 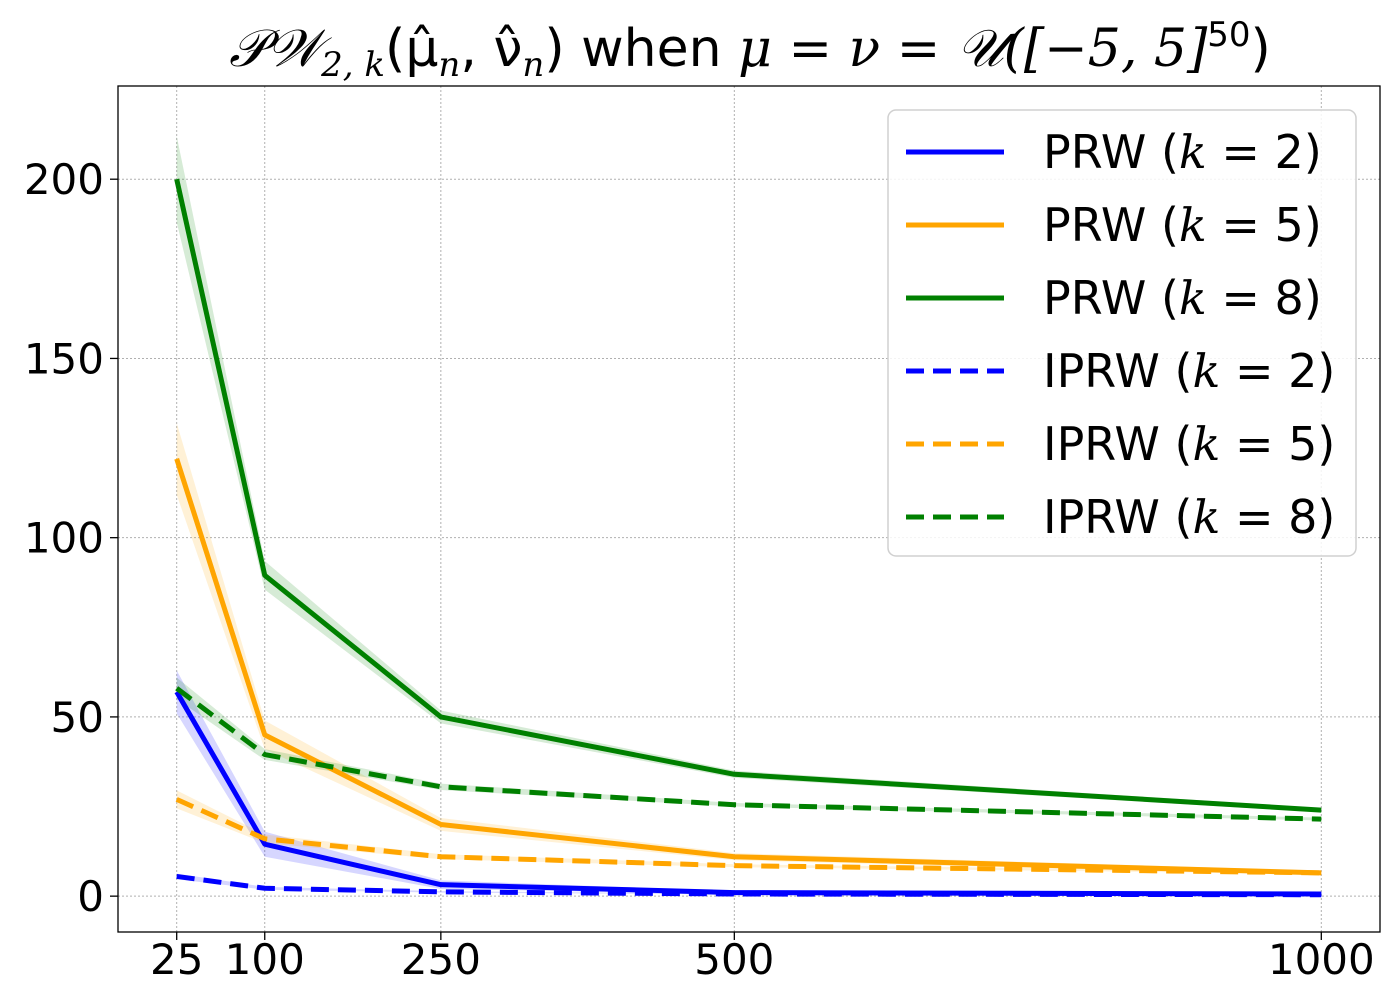 What do you see at coordinates (265, 959) in the screenshot?
I see `x-tick-label: 100` at bounding box center [265, 959].